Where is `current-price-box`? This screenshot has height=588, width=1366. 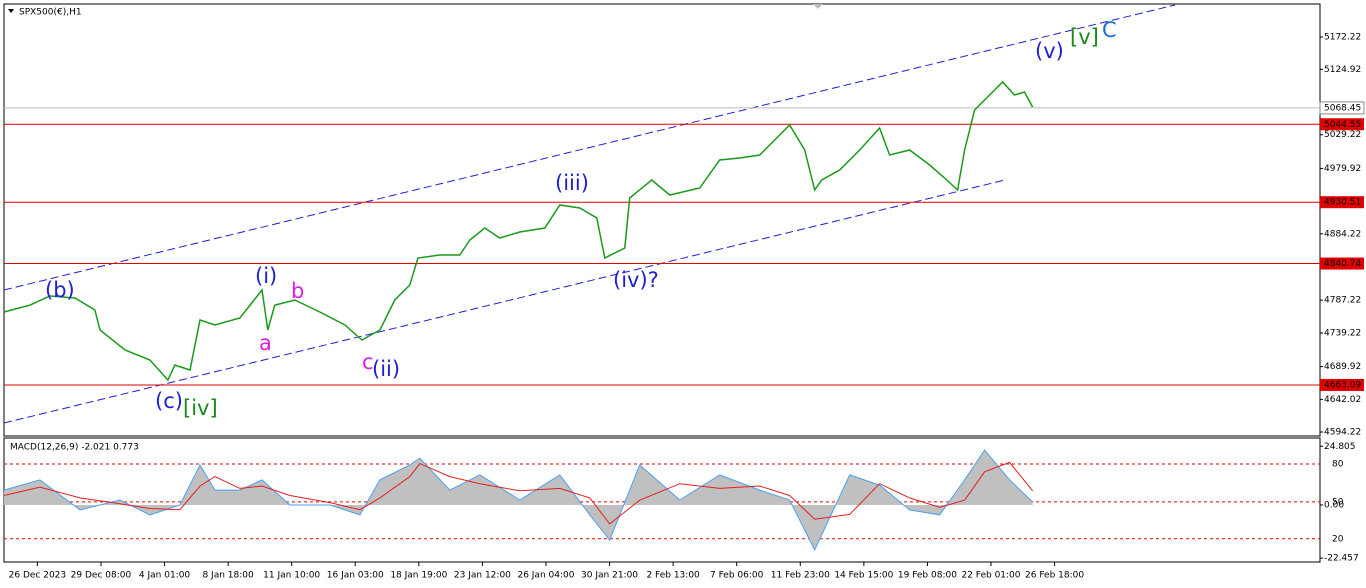
current-price-box is located at coordinates (1342, 108).